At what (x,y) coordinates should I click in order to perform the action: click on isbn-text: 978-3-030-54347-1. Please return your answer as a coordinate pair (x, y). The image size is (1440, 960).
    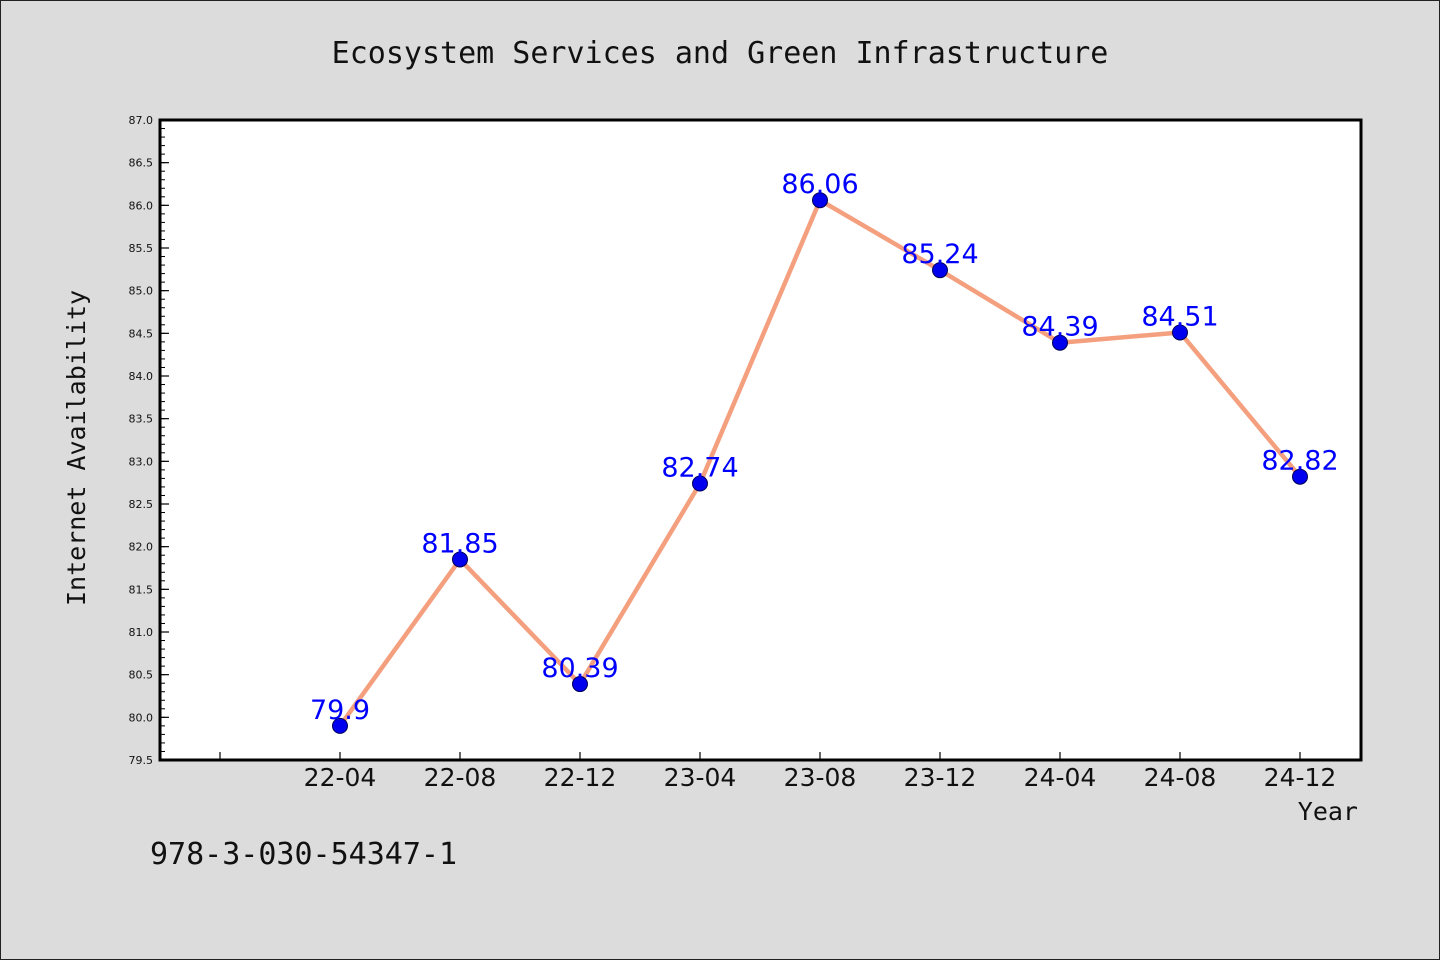
    Looking at the image, I should click on (303, 854).